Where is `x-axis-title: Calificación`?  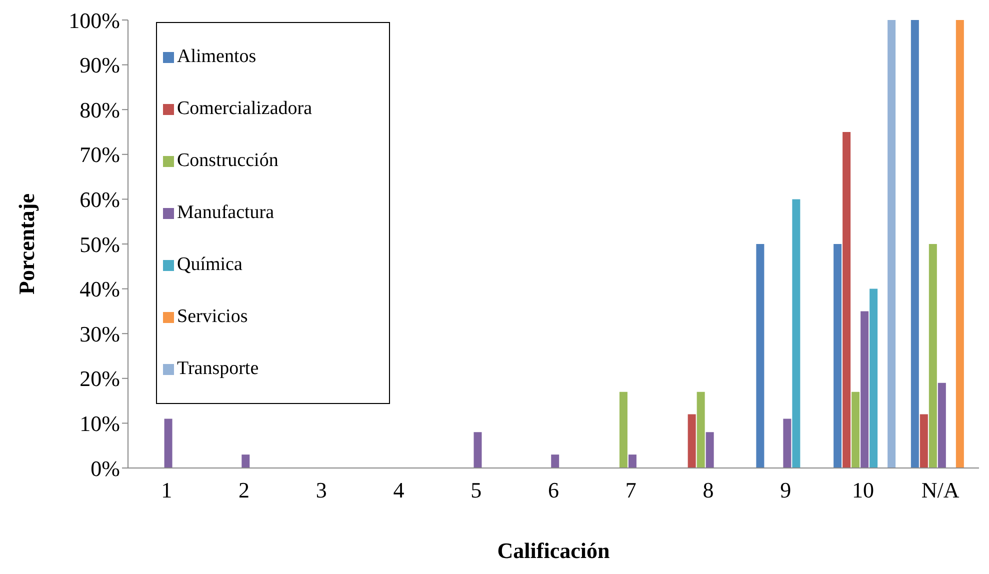 x-axis-title: Calificación is located at coordinates (553, 550).